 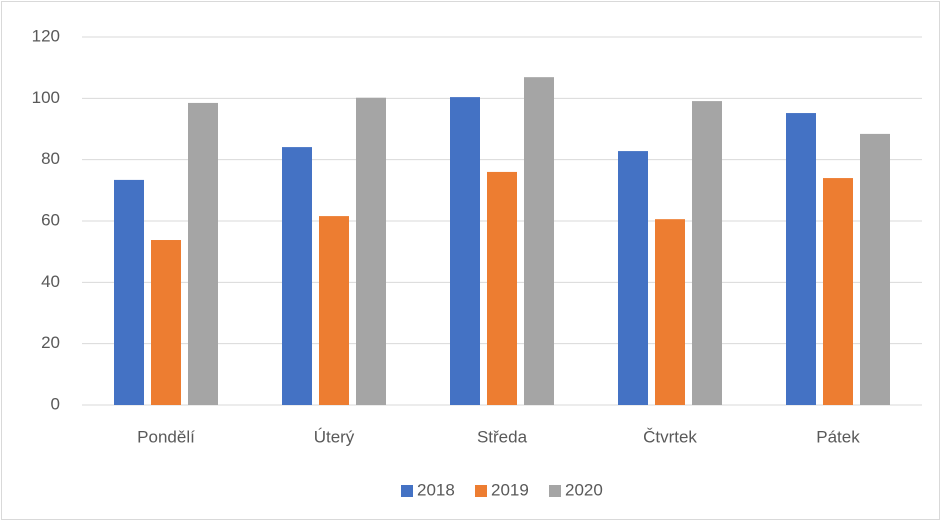 What do you see at coordinates (670, 436) in the screenshot?
I see `x-tick-label: Čtvrtek` at bounding box center [670, 436].